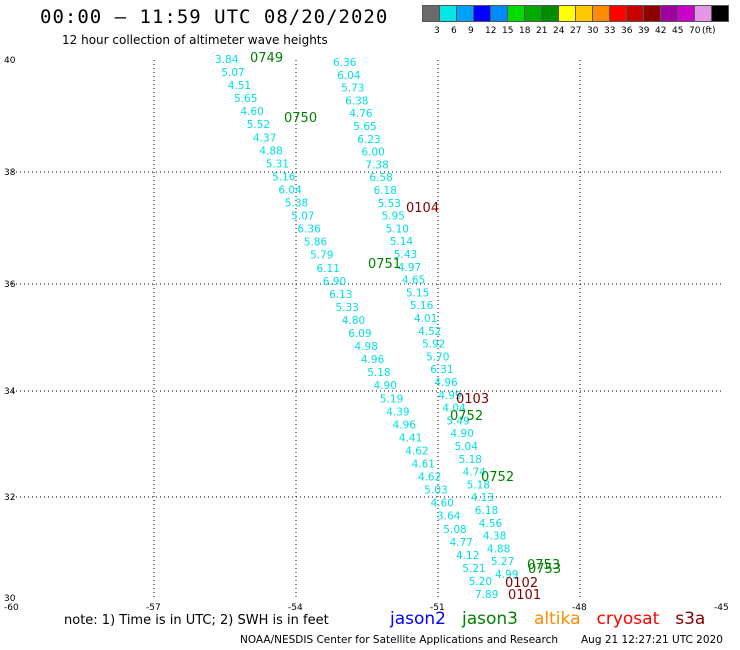 This screenshot has width=740, height=650. What do you see at coordinates (366, 347) in the screenshot?
I see `wave-height-value: 4.98` at bounding box center [366, 347].